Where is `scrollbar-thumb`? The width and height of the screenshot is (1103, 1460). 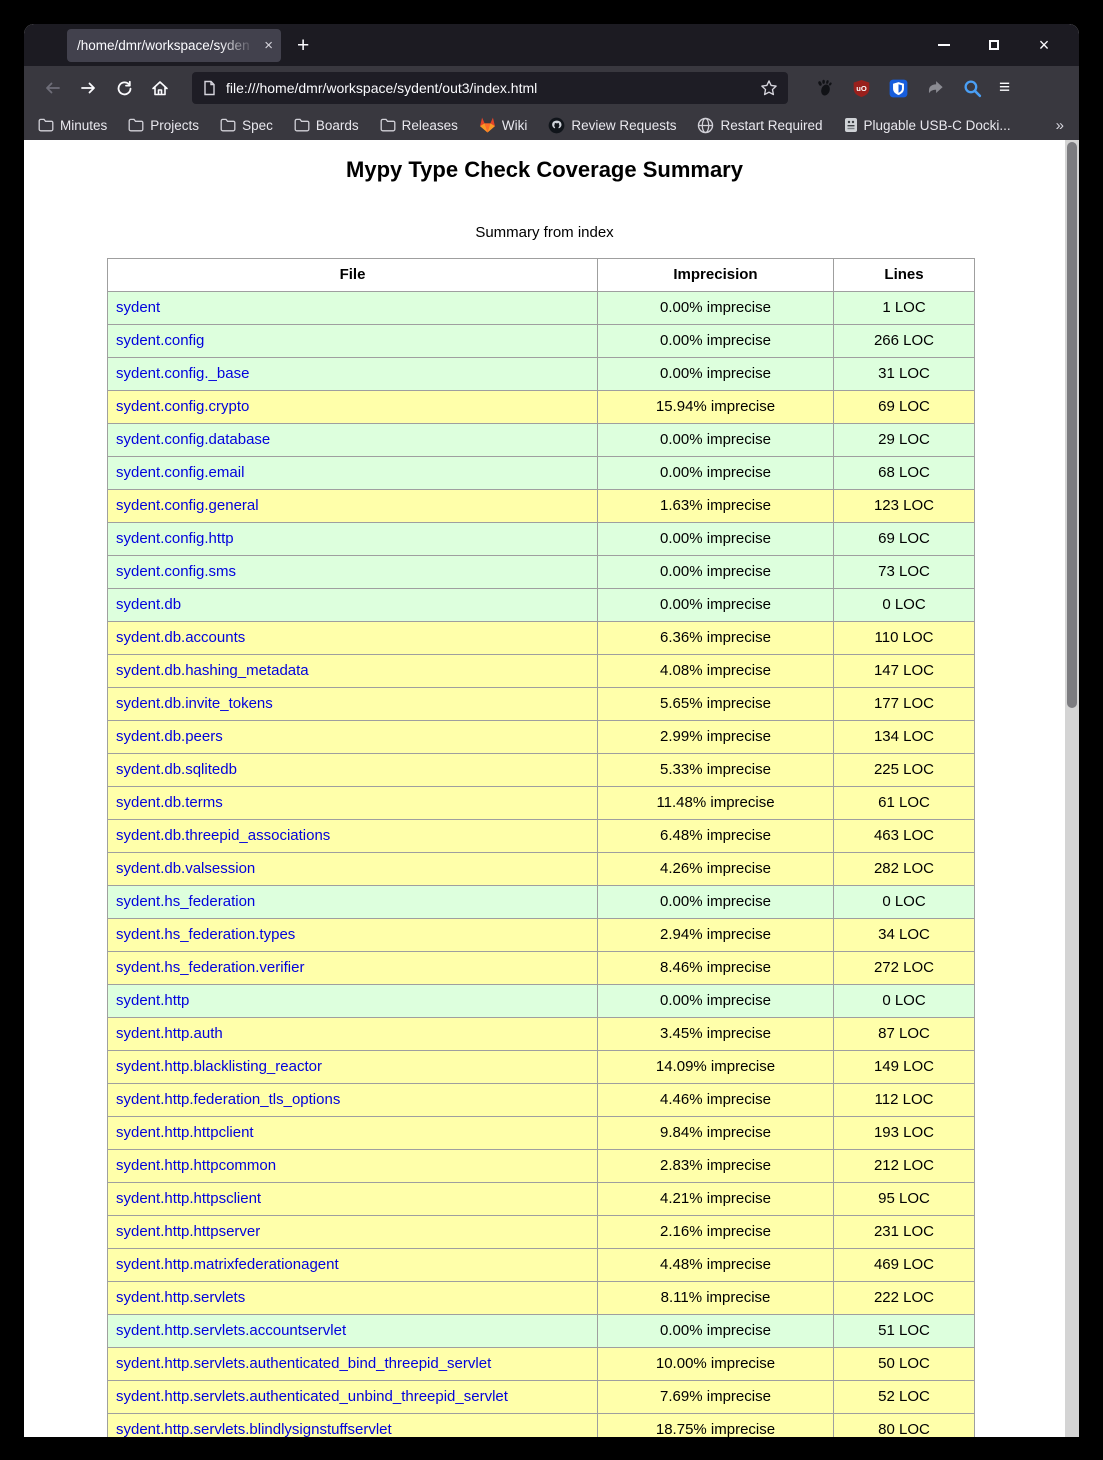
scrollbar-thumb is located at coordinates (1072, 425).